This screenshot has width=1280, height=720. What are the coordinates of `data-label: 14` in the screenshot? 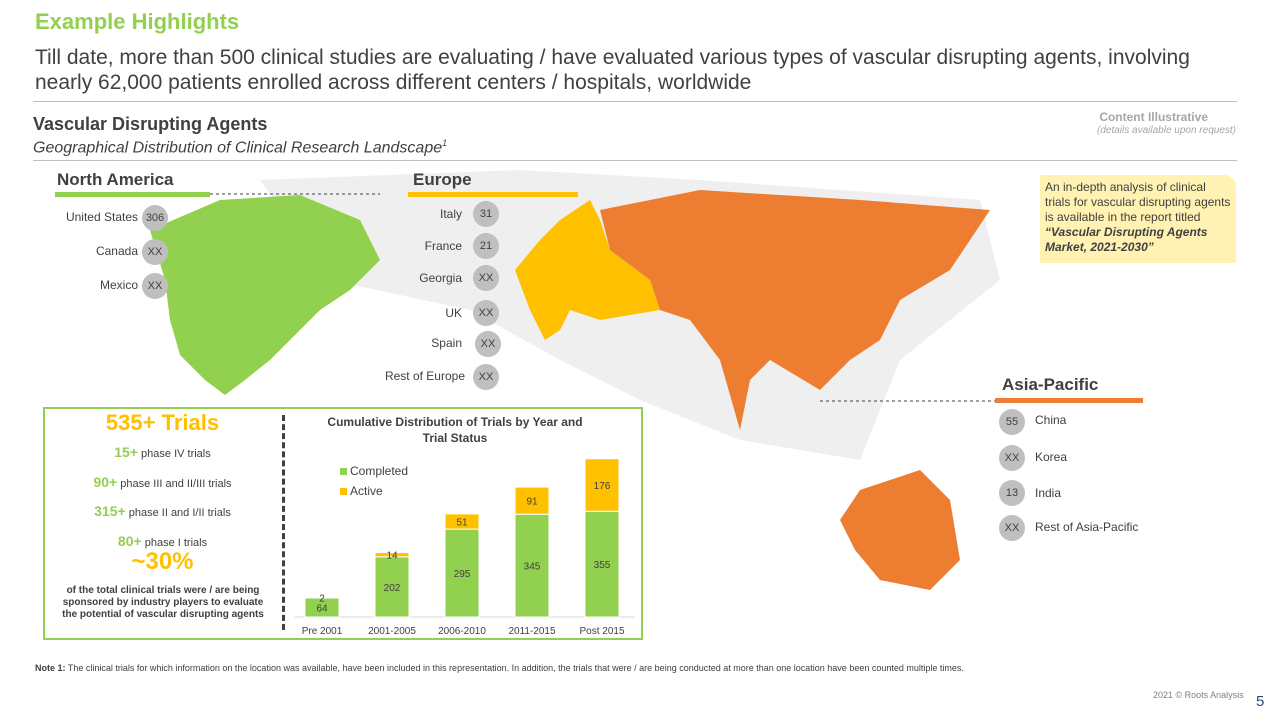 It's located at (392, 556).